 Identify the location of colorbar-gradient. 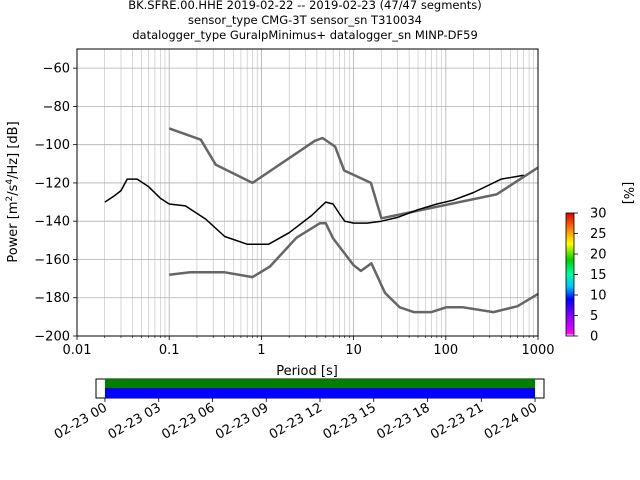
(570, 274).